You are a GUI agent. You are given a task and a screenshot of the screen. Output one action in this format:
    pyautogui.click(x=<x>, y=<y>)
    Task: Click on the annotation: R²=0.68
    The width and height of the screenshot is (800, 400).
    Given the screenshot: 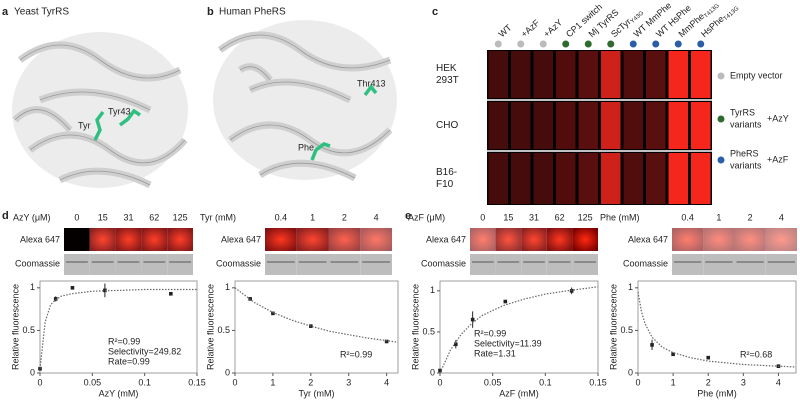 What is the action you would take?
    pyautogui.click(x=756, y=354)
    